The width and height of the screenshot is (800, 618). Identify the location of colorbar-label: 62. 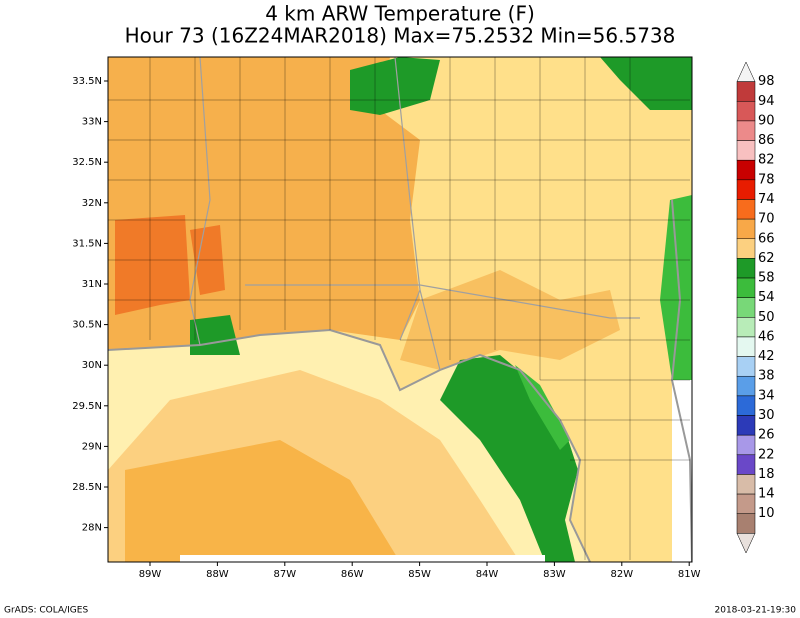
(766, 258).